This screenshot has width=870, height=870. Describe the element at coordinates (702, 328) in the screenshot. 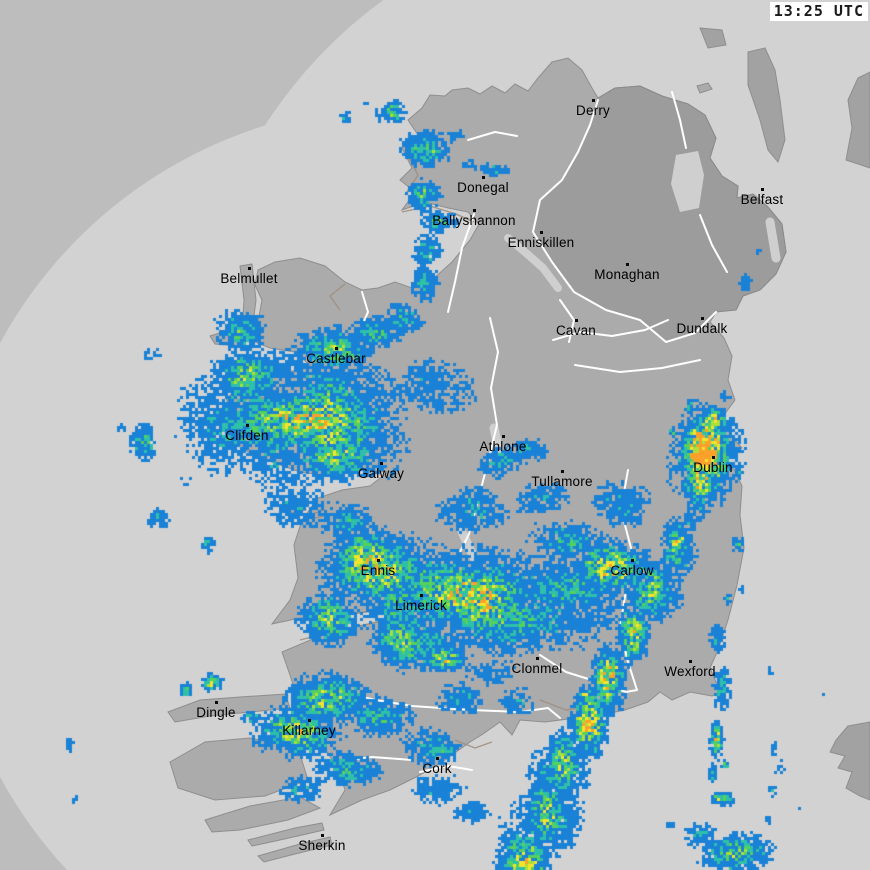

I see `city-label: Dundalk` at that location.